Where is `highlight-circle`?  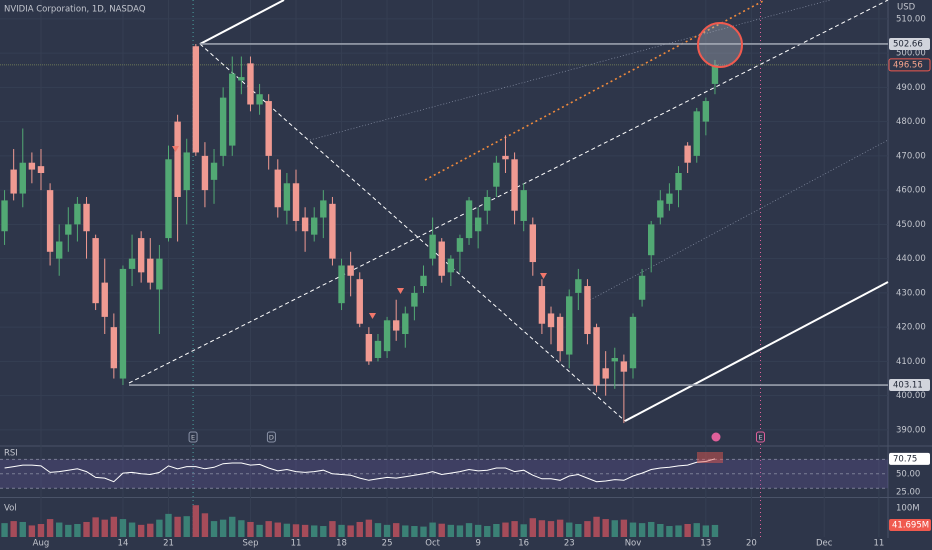 highlight-circle is located at coordinates (720, 45).